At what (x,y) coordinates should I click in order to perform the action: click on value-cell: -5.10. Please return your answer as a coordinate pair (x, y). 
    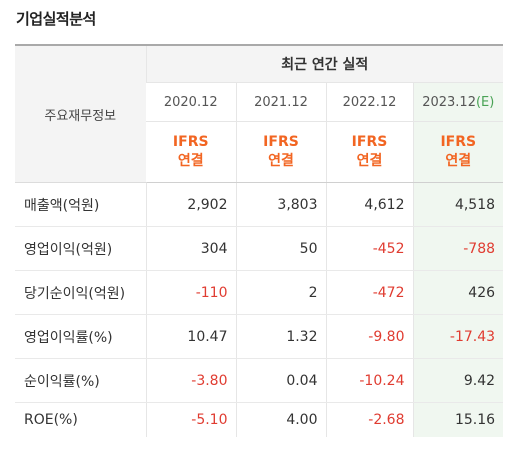
    Looking at the image, I should click on (190, 419).